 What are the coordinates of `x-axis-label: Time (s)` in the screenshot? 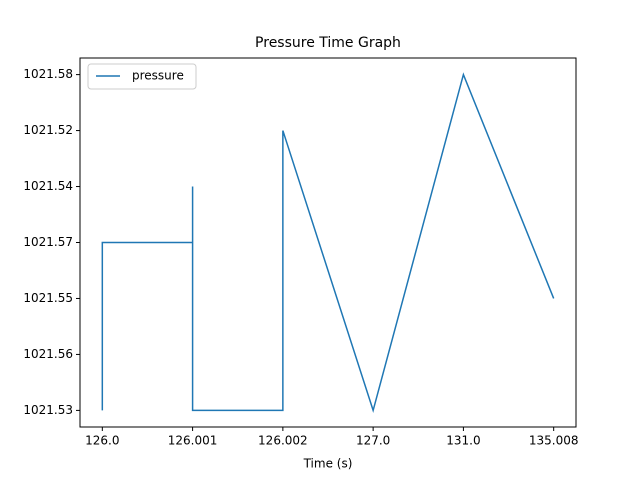 It's located at (328, 464).